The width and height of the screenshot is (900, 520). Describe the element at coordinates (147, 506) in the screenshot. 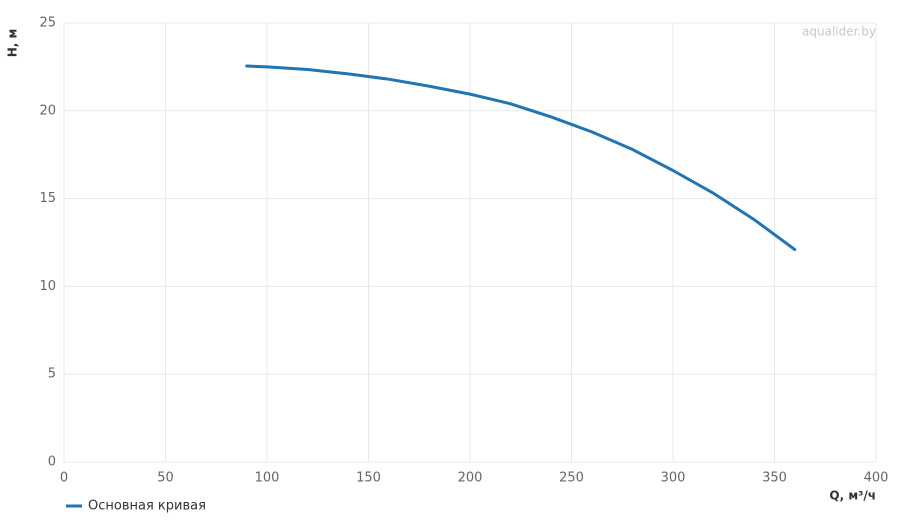

I see `legend-label: Основная кривая` at that location.